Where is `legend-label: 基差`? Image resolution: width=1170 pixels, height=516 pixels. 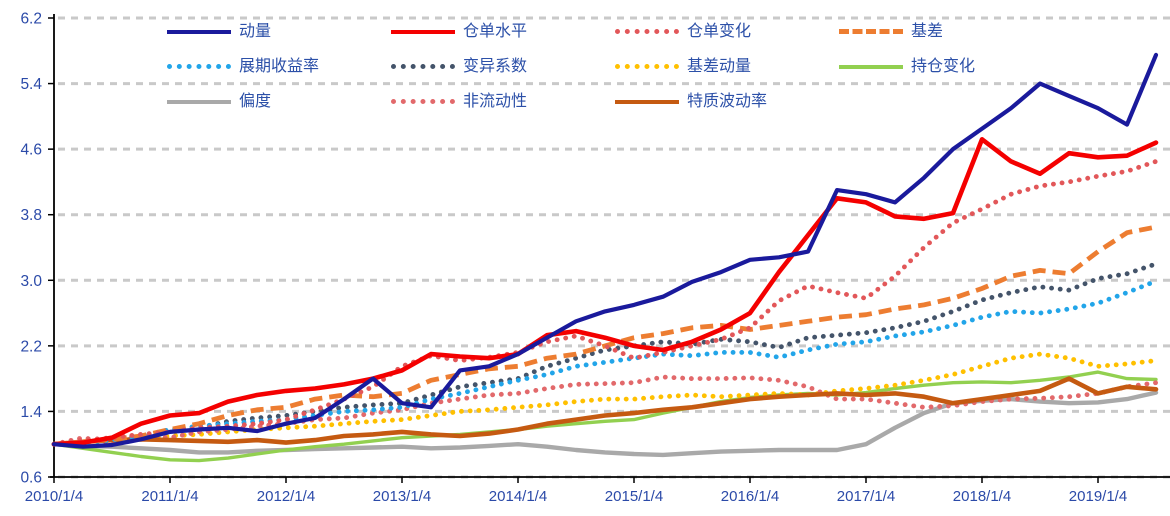
legend-label: 基差 is located at coordinates (927, 31).